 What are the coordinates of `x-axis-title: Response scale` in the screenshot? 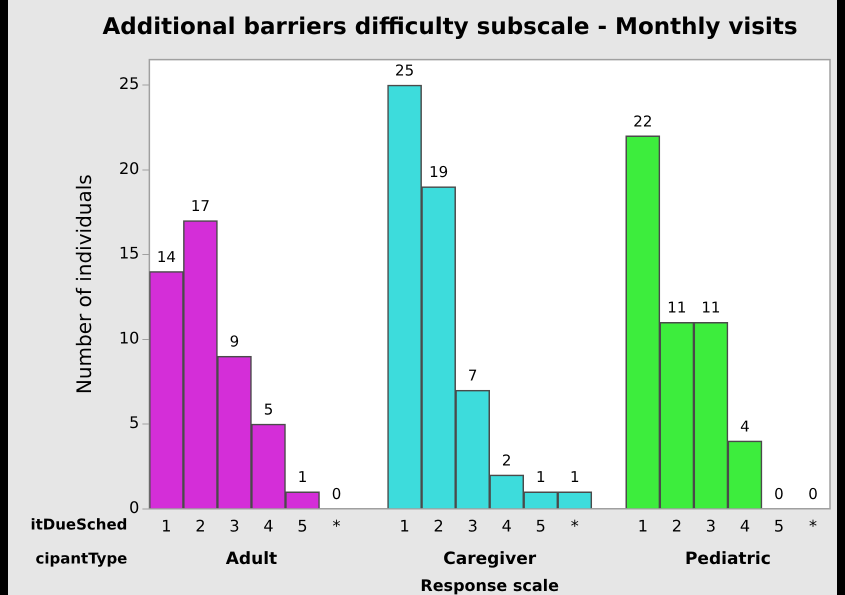 It's located at (490, 585).